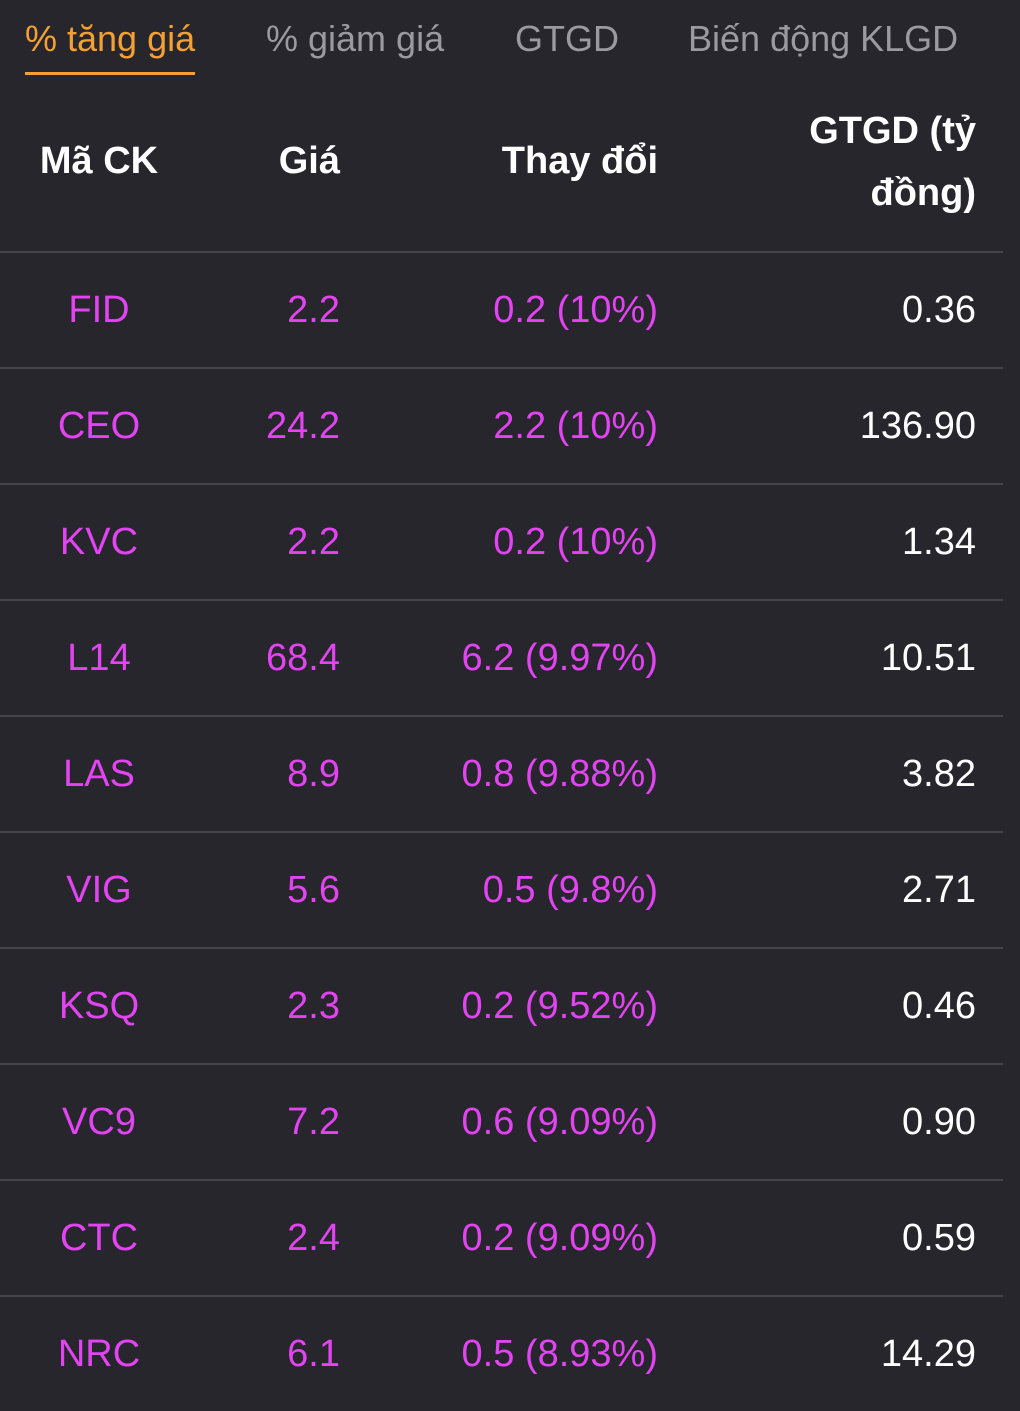 Image resolution: width=1020 pixels, height=1411 pixels. Describe the element at coordinates (303, 658) in the screenshot. I see `stock-price: 68.4` at that location.